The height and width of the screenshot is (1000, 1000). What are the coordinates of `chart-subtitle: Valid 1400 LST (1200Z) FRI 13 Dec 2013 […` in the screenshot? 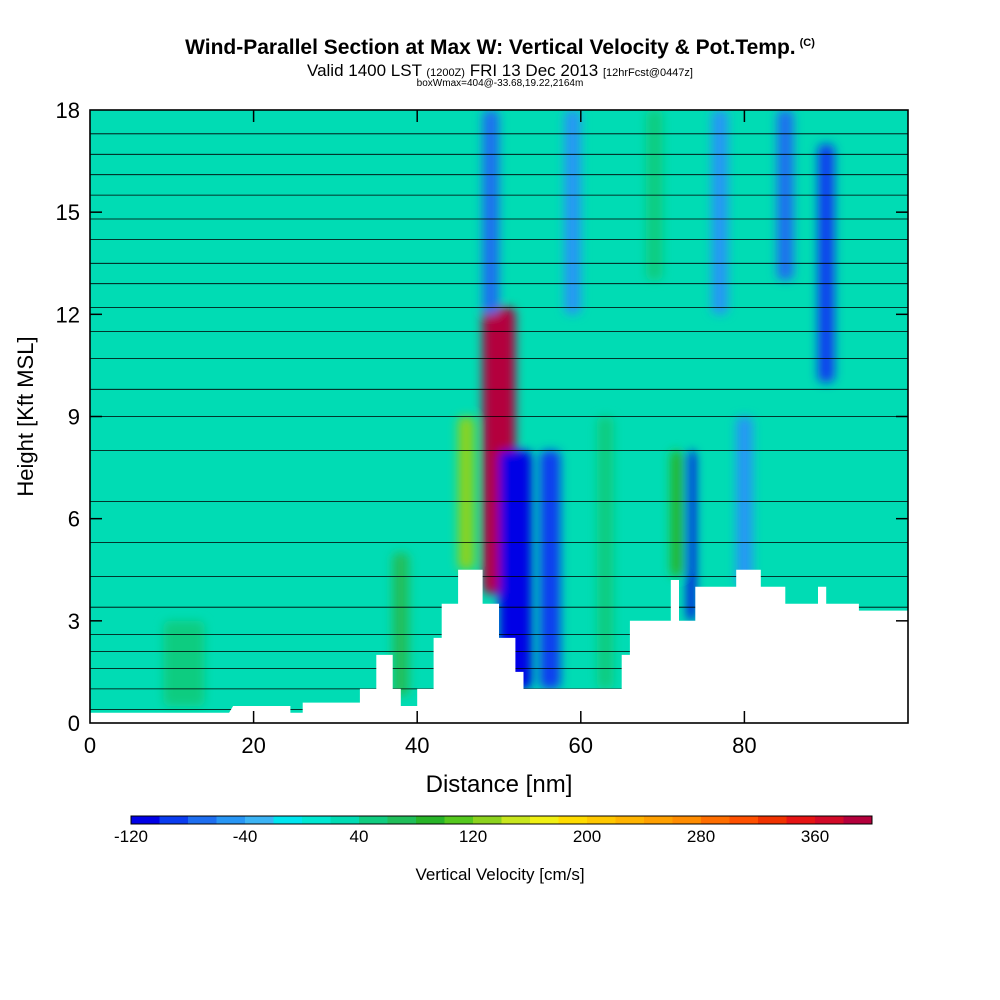 It's located at (500, 71).